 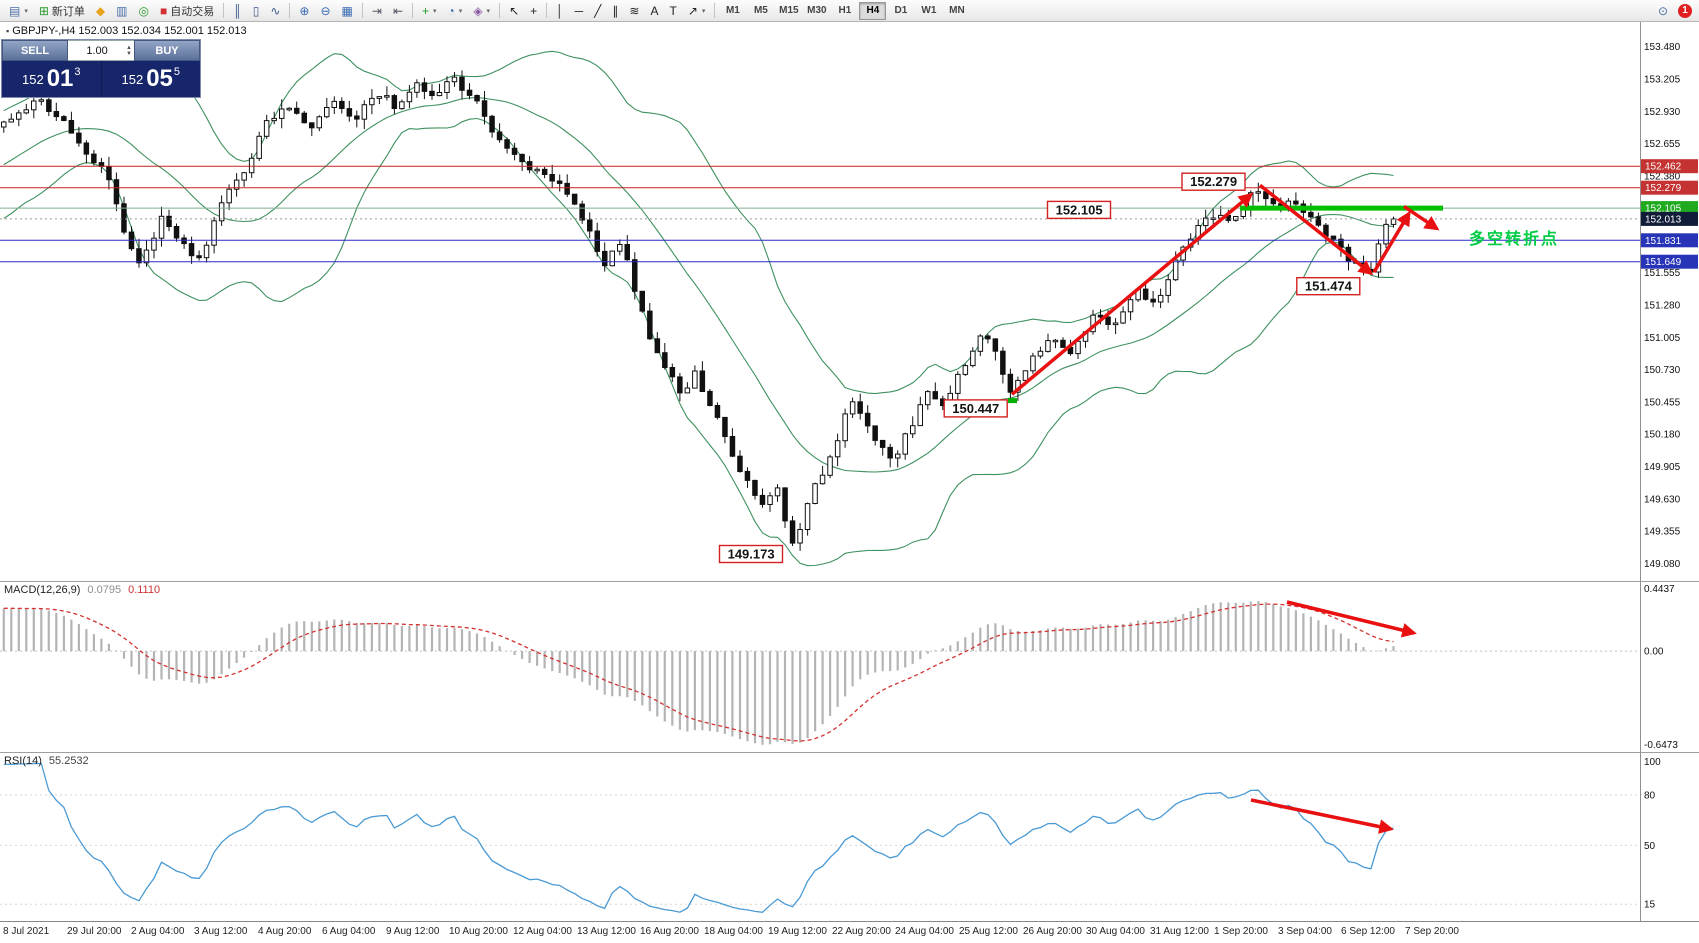 I want to click on chevron-down-icon: ▾, so click(x=703, y=11).